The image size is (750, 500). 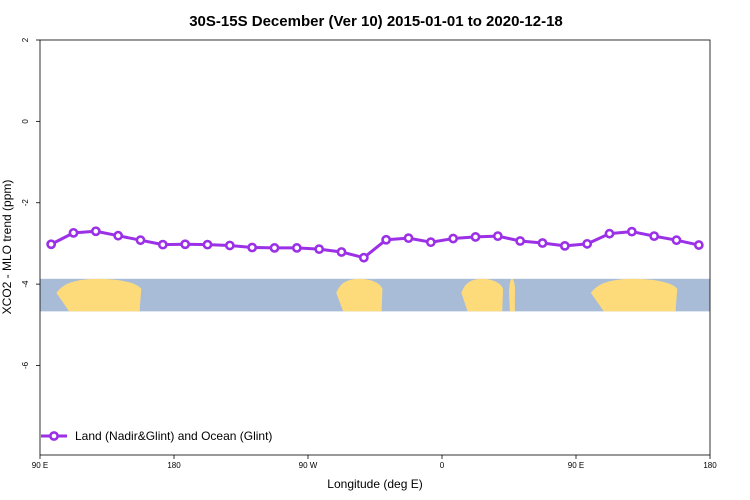 What do you see at coordinates (25, 203) in the screenshot?
I see `y-tick-label: -2` at bounding box center [25, 203].